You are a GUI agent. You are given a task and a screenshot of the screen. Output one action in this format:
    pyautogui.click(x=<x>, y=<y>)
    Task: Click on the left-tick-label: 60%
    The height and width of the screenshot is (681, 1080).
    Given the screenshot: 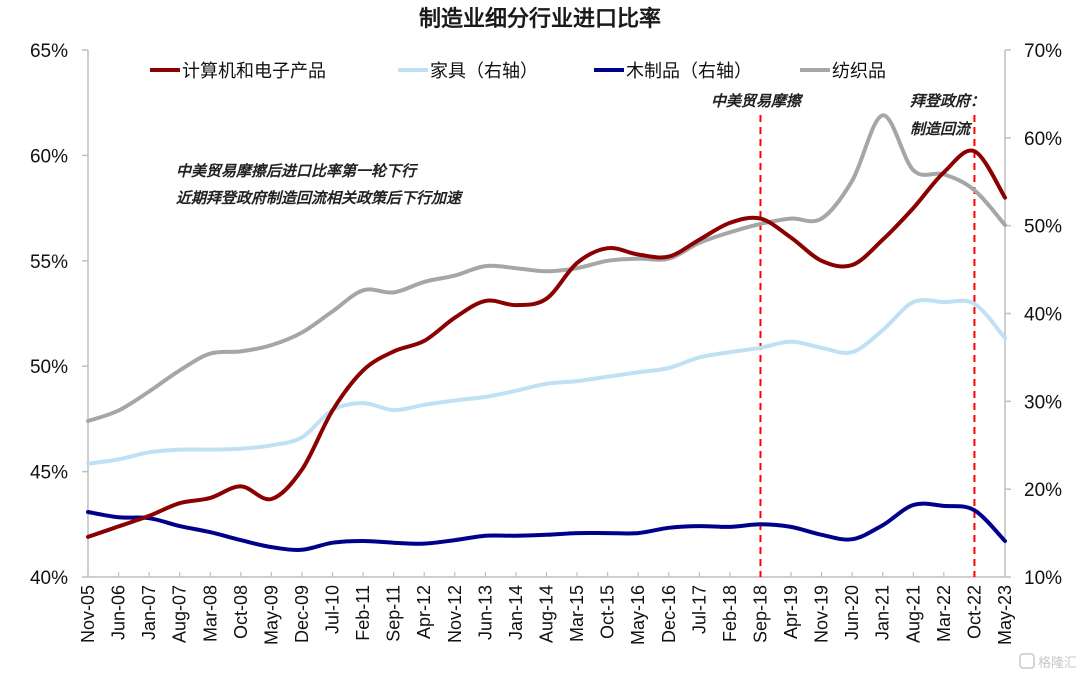 What is the action you would take?
    pyautogui.click(x=49, y=156)
    